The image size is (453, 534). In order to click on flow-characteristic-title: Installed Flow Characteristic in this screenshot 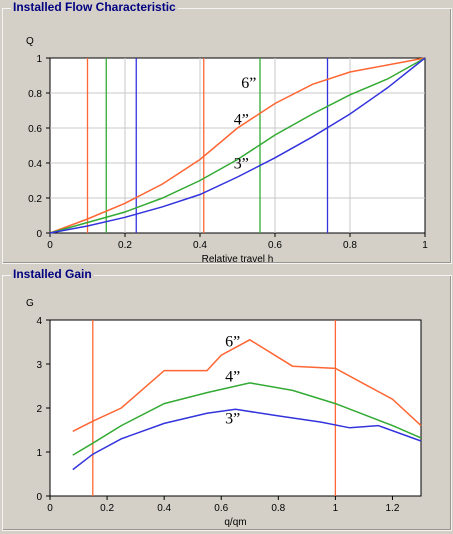, I will do `click(94, 7)`.